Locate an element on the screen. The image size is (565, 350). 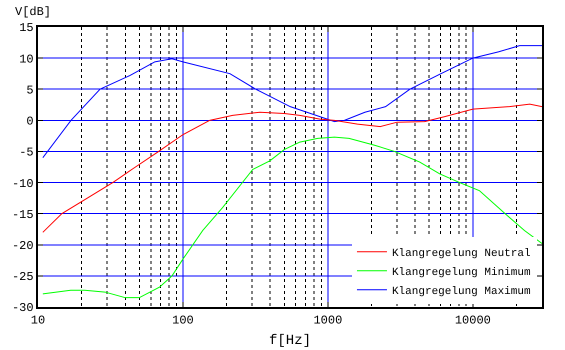
y-tick-label: -5 is located at coordinates (26, 153).